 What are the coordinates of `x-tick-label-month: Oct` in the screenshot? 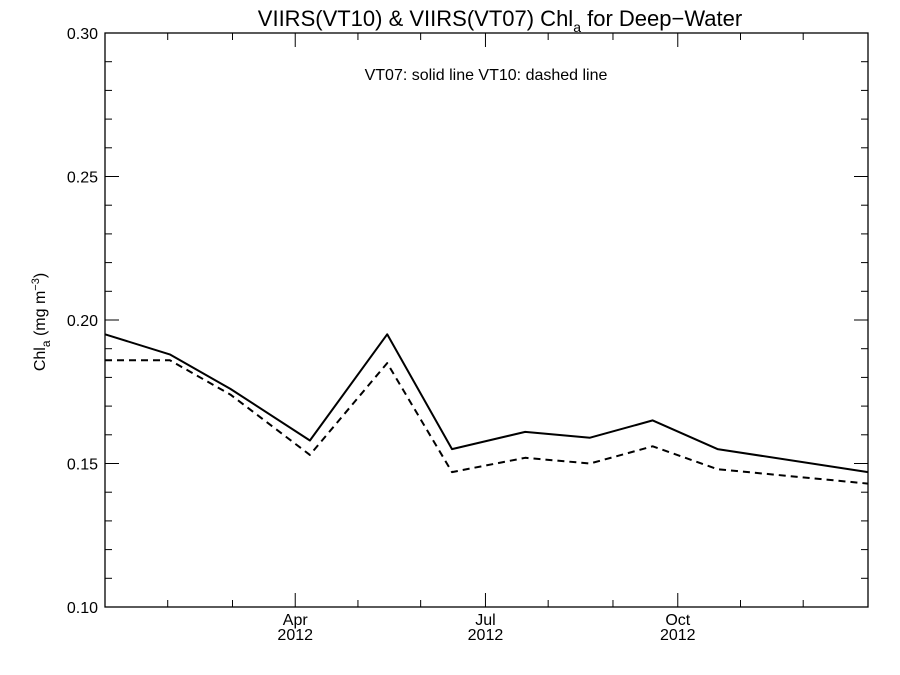 It's located at (677, 620).